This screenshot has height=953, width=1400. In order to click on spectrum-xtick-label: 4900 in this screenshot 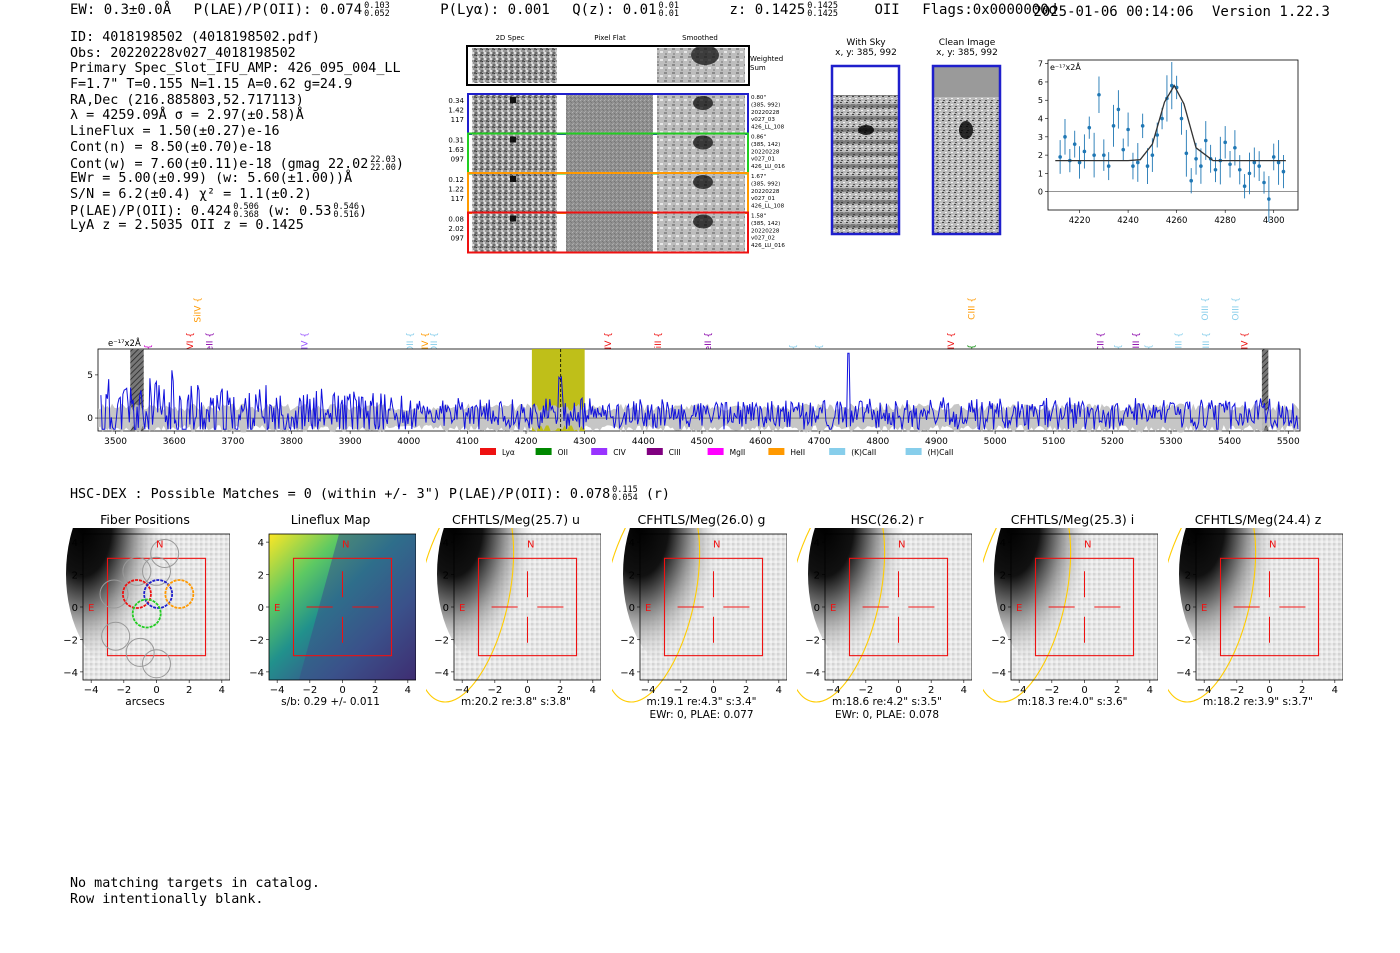, I will do `click(936, 442)`.